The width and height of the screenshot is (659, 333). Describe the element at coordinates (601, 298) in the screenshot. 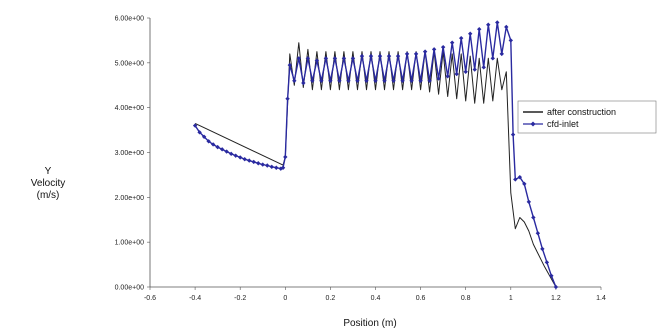

I see `x-tick-label: 1.4` at that location.